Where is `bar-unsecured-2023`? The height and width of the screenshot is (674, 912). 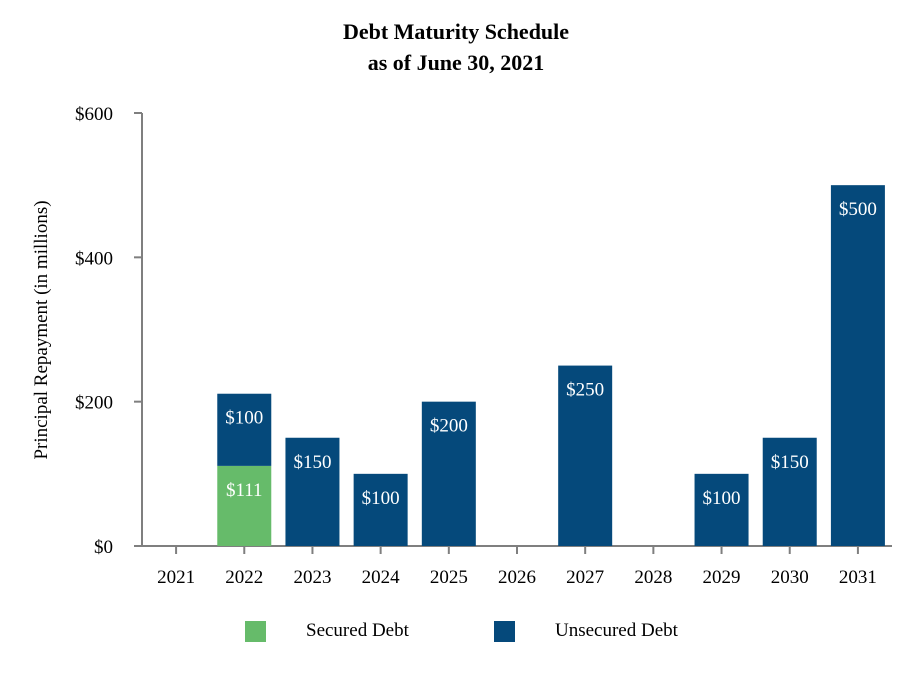
bar-unsecured-2023 is located at coordinates (312, 491).